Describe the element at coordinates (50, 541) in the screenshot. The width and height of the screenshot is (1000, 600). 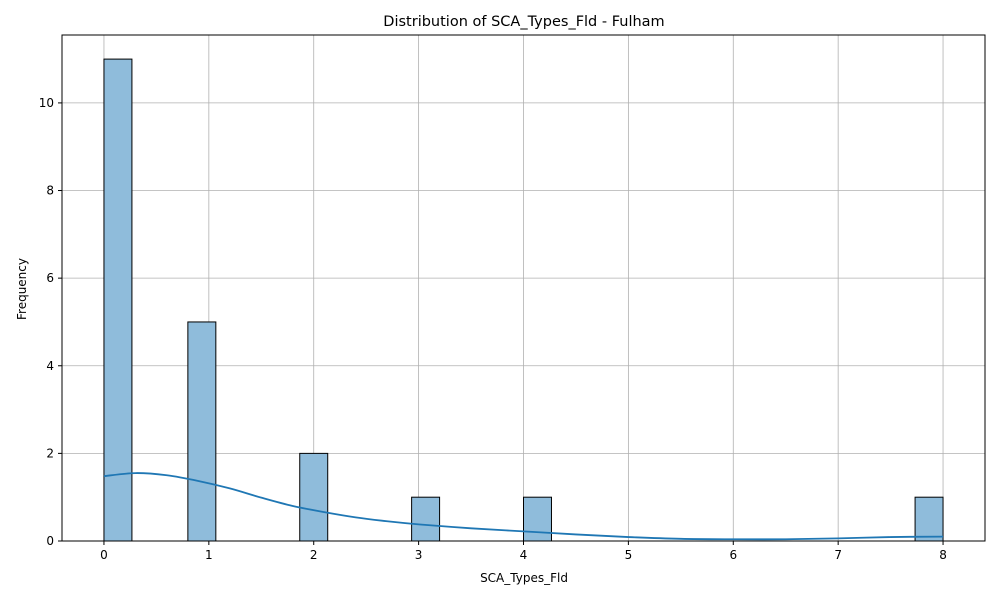
I see `y-tick-label: 0` at that location.